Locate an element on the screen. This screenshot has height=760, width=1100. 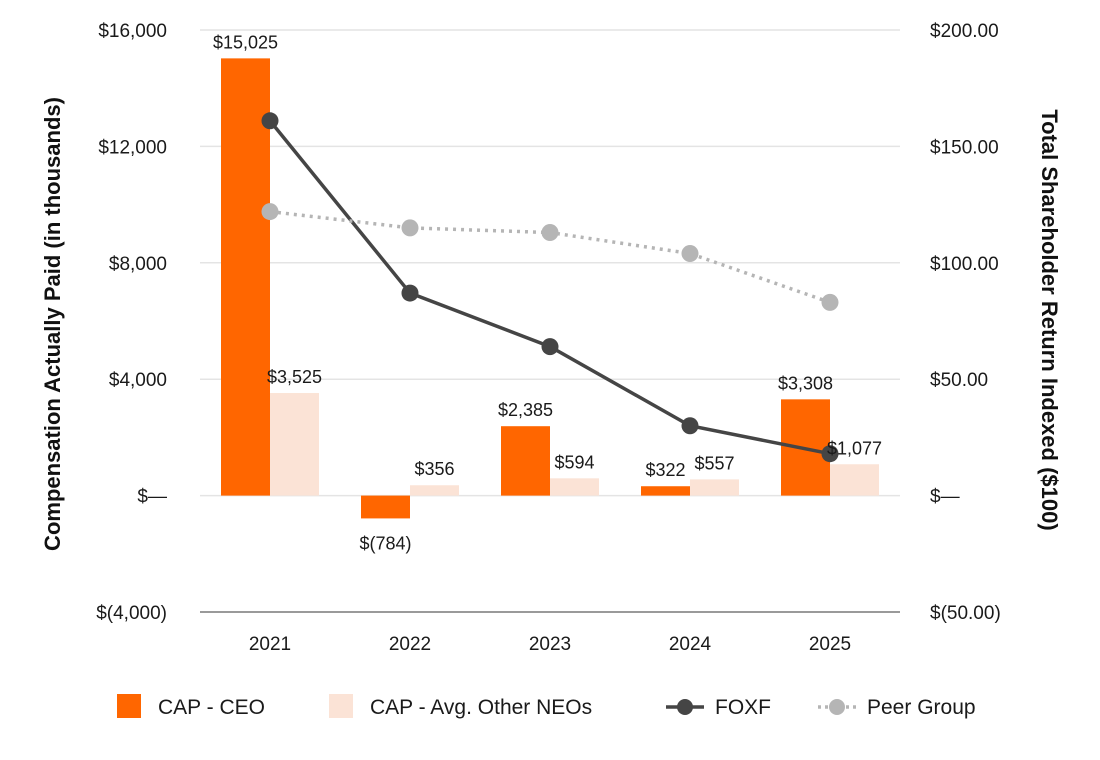
right-axis-title: Total Shareholder Return Indexed ($100) is located at coordinates (1049, 319).